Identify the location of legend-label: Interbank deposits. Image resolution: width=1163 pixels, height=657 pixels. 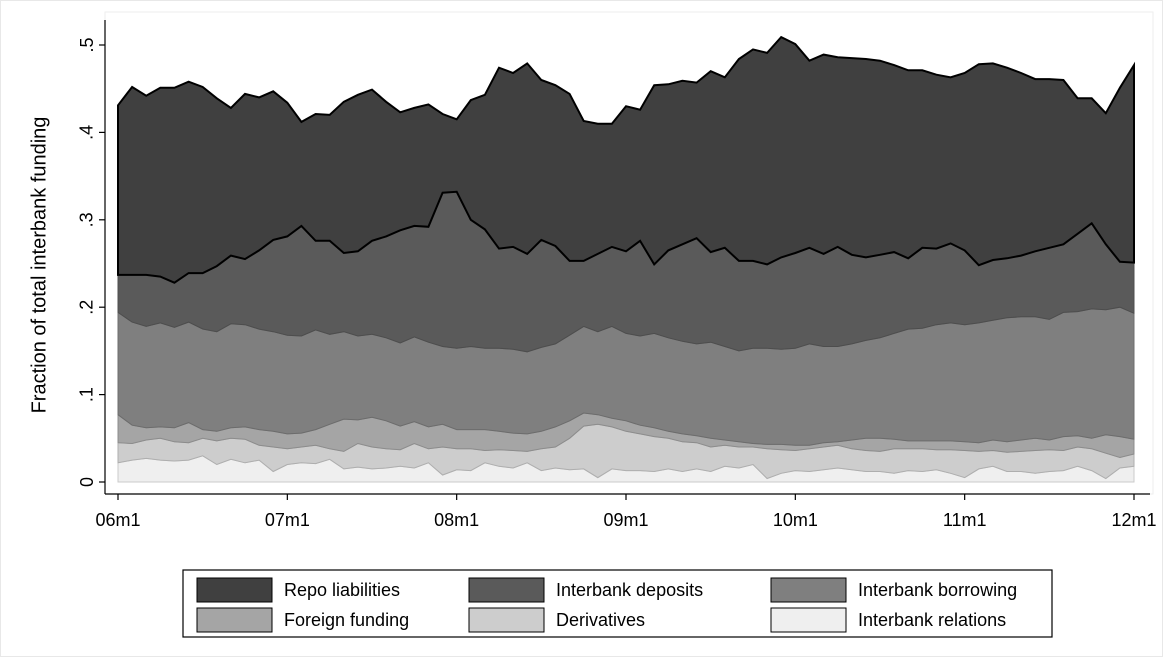
(629, 590).